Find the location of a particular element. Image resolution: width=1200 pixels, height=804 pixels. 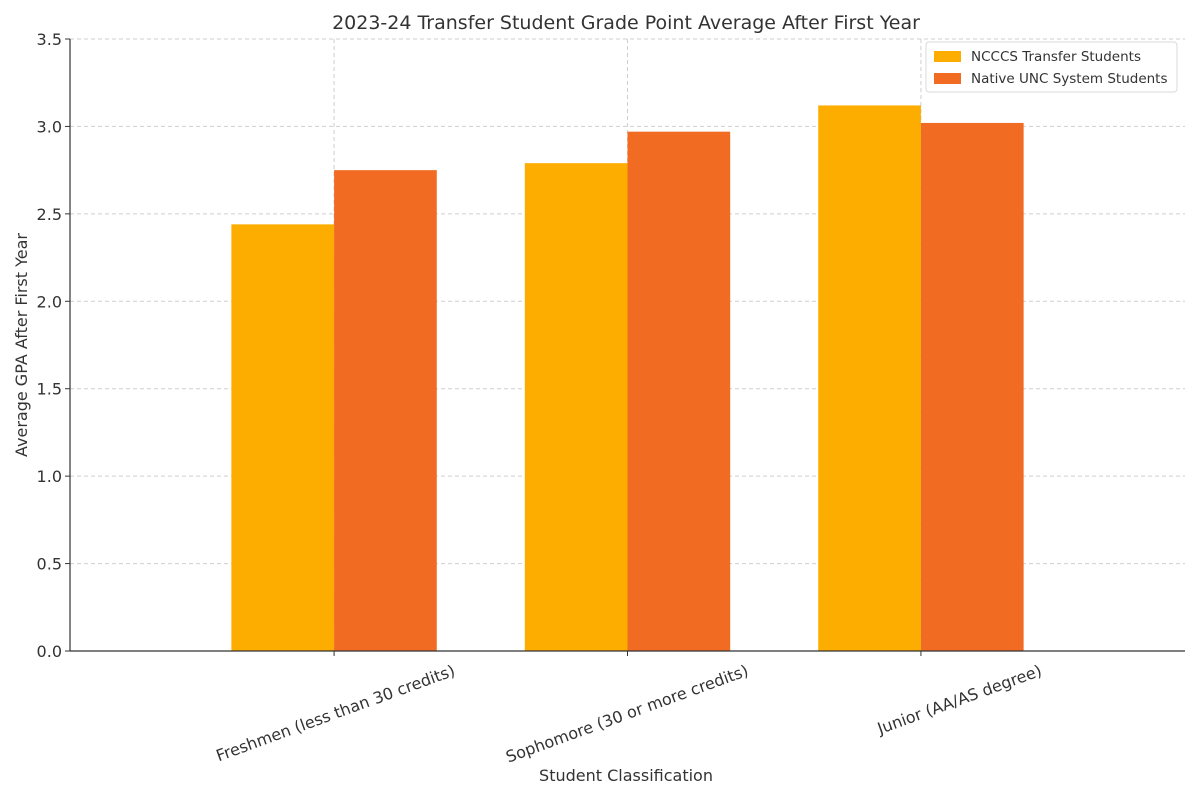

x-tick-label: Freshmen (less than 30 credits) is located at coordinates (335, 713).